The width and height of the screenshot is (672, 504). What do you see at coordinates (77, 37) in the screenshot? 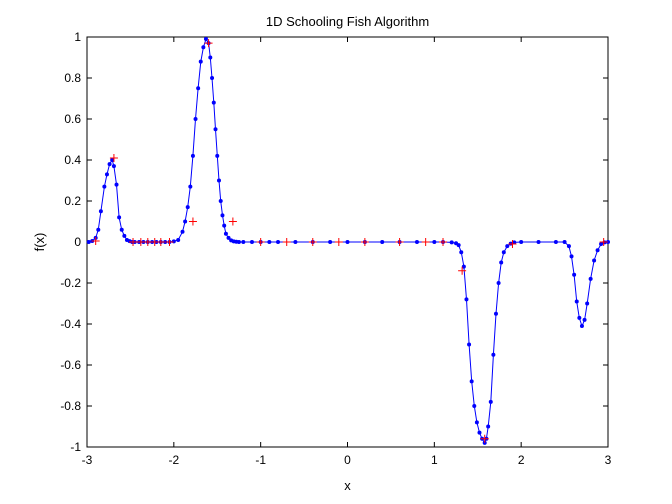
I see `y-tick-label: 1` at bounding box center [77, 37].